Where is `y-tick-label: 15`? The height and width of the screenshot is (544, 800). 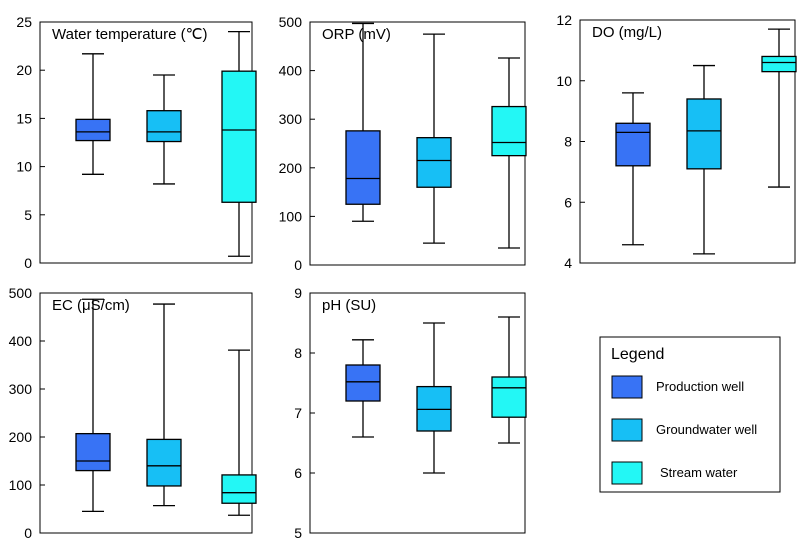 y-tick-label: 15 is located at coordinates (24, 118).